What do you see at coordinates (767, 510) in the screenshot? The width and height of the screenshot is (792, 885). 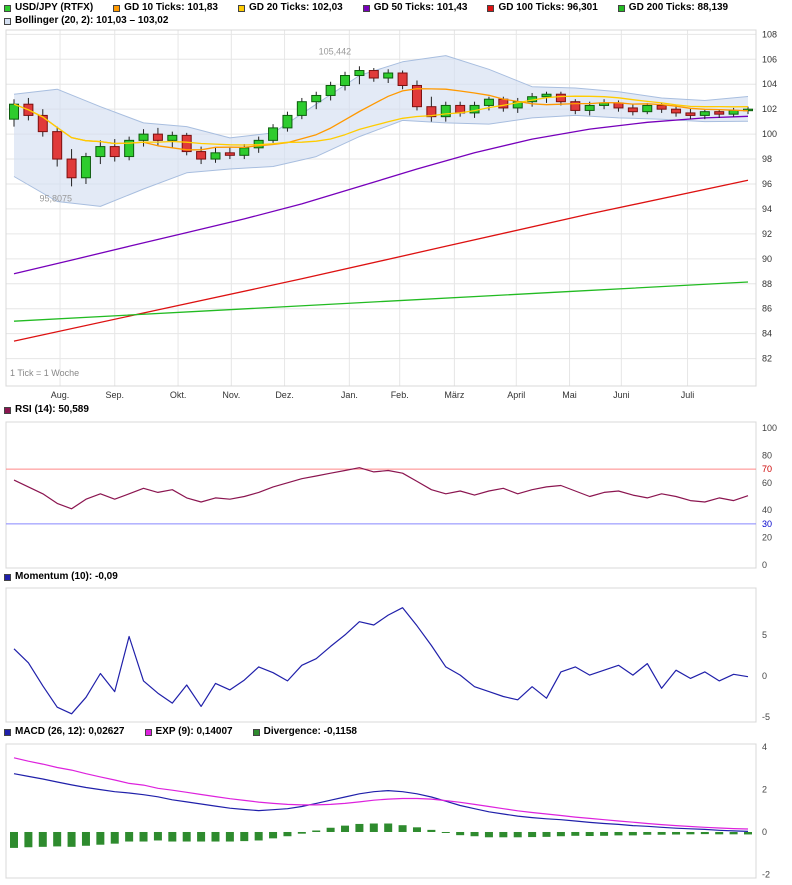 I see `svg-text: 40` at bounding box center [767, 510].